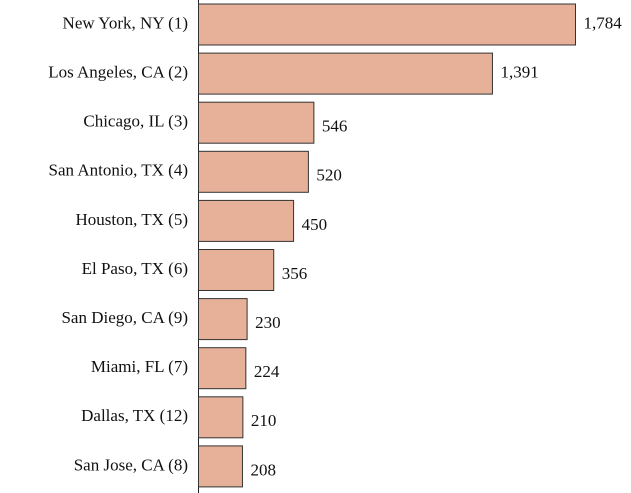 The image size is (631, 493). I want to click on value-label: 1,784, so click(603, 22).